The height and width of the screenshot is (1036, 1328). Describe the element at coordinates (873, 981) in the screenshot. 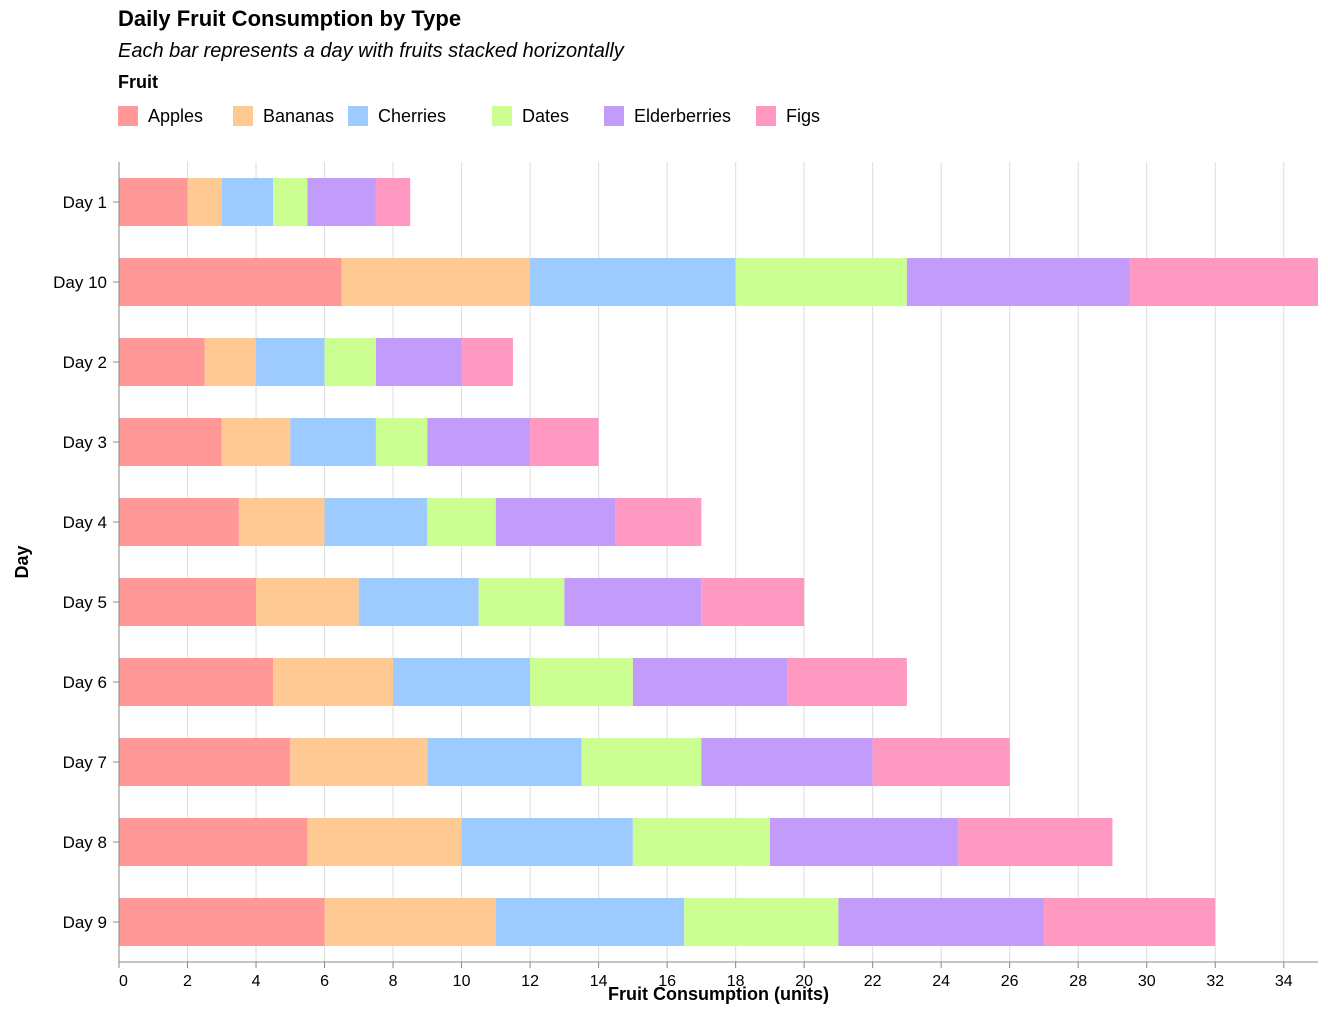

I see `x-tick-label: 22` at that location.